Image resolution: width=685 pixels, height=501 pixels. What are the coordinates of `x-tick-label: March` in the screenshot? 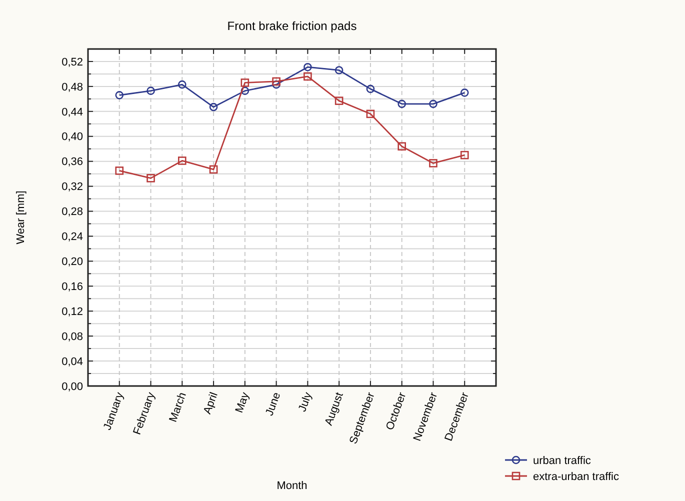 It's located at (178, 407).